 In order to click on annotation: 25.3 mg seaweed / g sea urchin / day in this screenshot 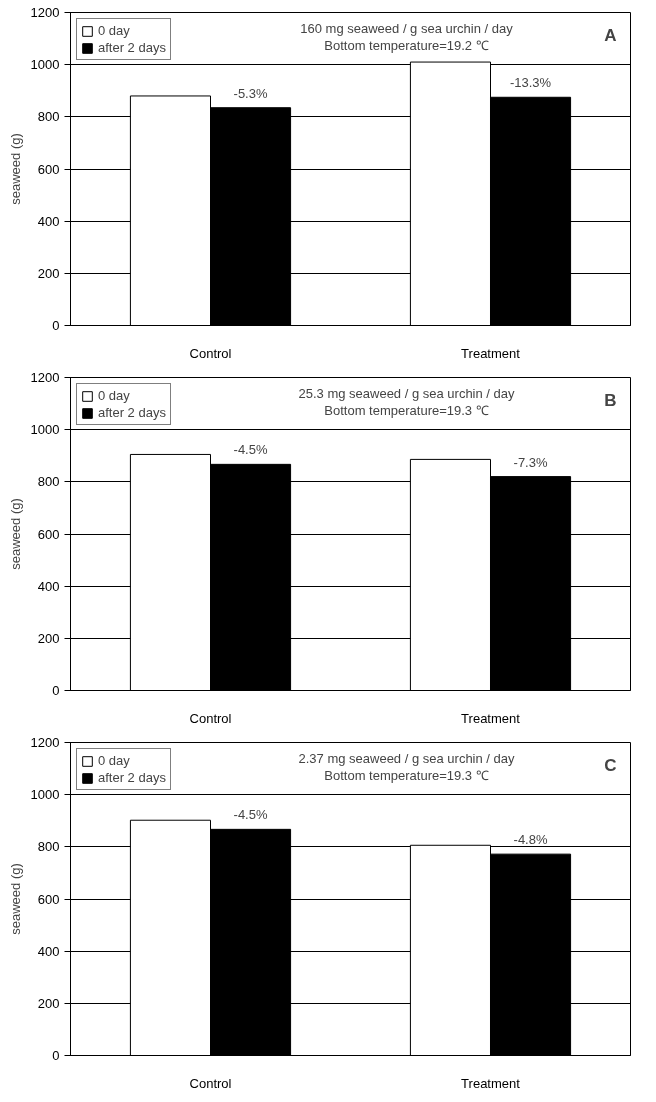, I will do `click(407, 393)`.